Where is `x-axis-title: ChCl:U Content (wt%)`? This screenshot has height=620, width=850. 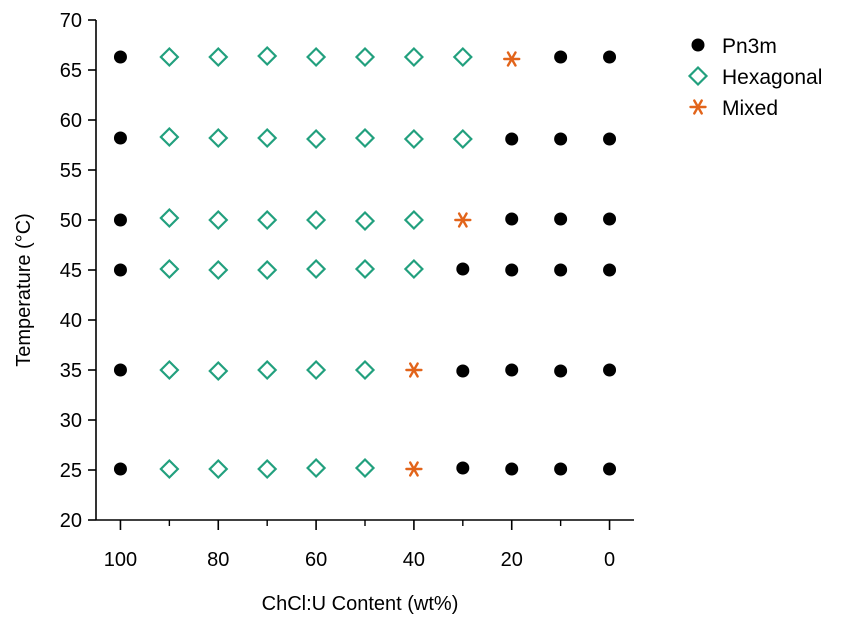
x-axis-title: ChCl:U Content (wt%) is located at coordinates (360, 604).